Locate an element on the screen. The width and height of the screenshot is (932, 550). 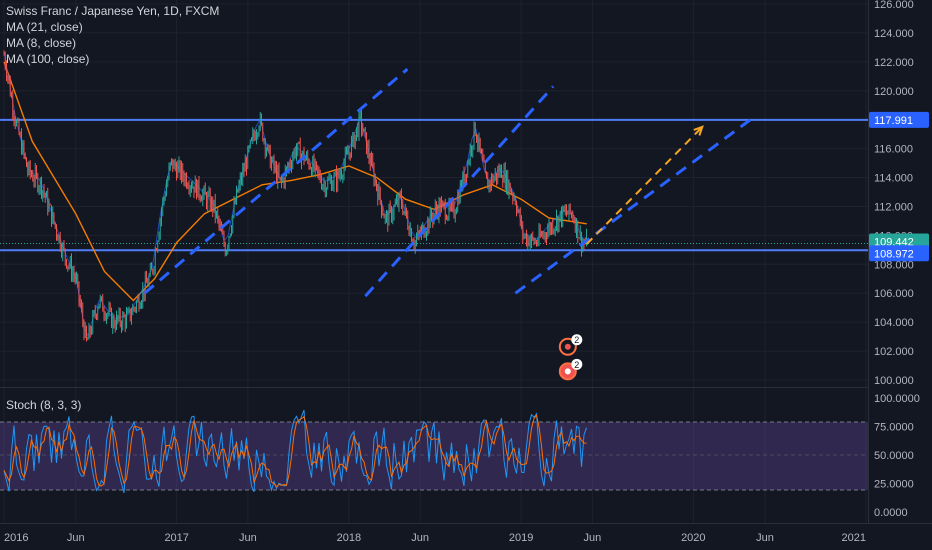
event-markers: 22 is located at coordinates (570, 357).